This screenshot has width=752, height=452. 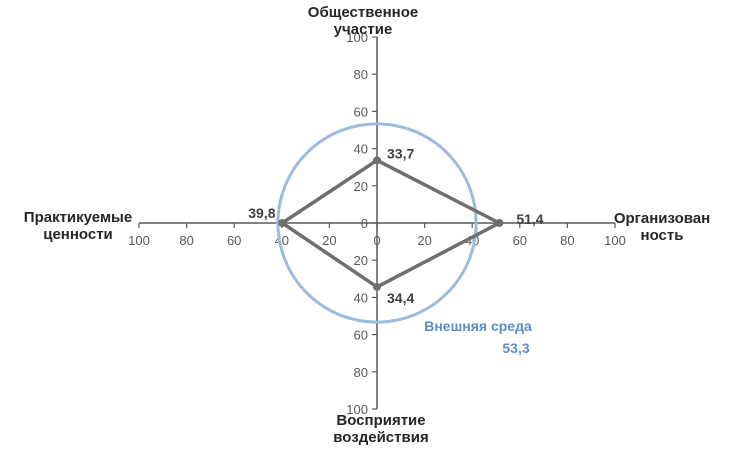 What do you see at coordinates (380, 420) in the screenshot?
I see `axis-title-bottom: Восприятие` at bounding box center [380, 420].